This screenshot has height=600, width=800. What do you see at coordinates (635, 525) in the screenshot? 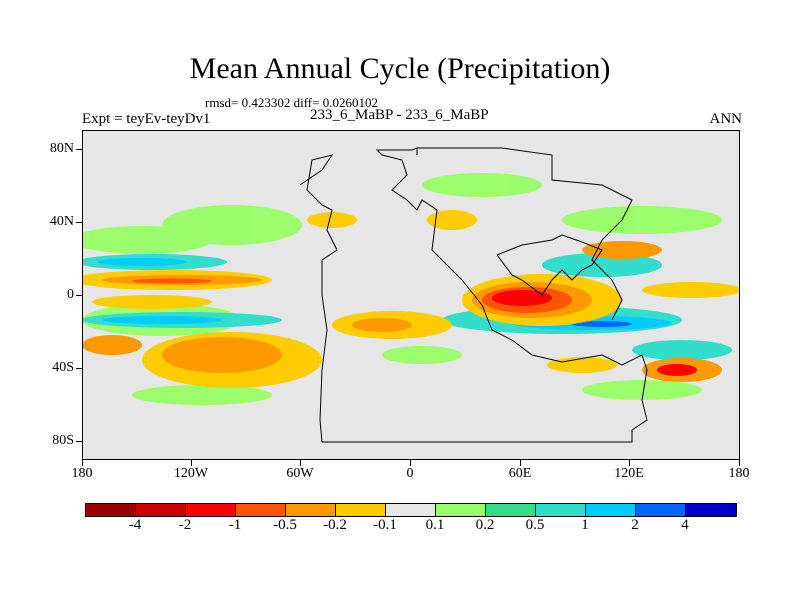
I see `colorbar-label: 2` at bounding box center [635, 525].